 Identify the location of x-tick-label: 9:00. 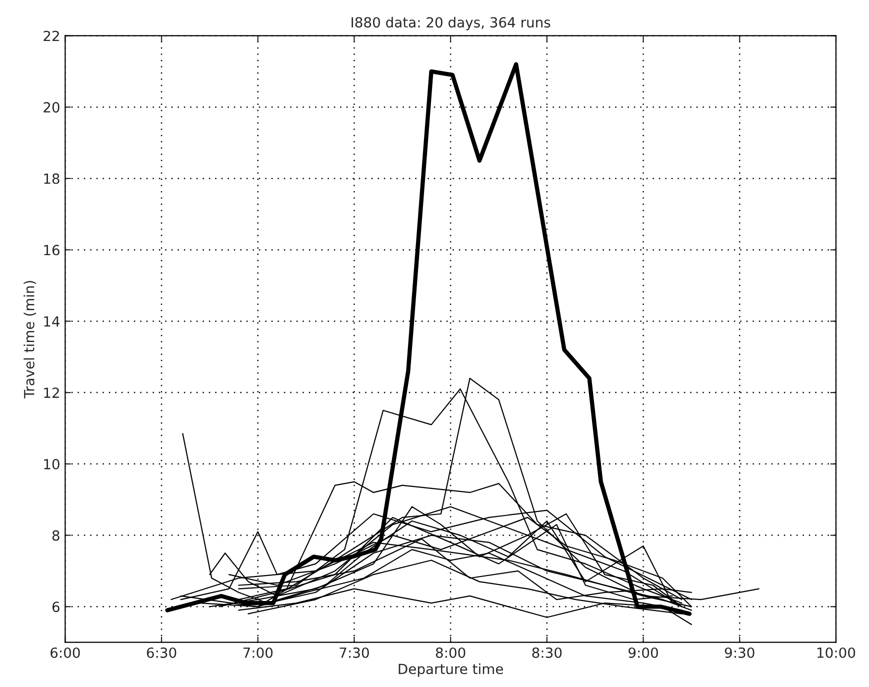
(643, 652).